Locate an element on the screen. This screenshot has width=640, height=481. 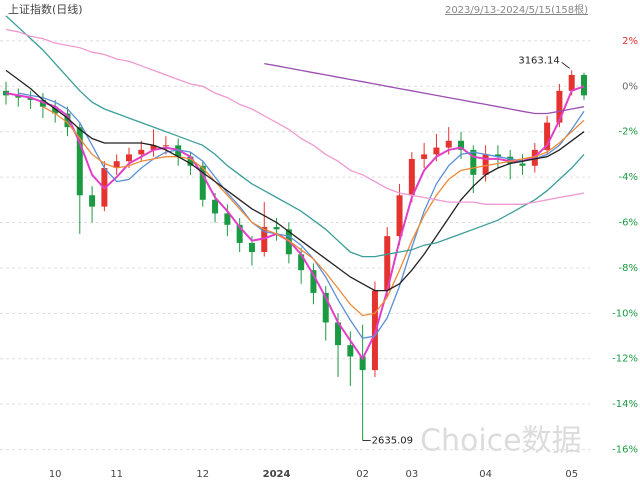
x-tick-label: 03 is located at coordinates (411, 474).